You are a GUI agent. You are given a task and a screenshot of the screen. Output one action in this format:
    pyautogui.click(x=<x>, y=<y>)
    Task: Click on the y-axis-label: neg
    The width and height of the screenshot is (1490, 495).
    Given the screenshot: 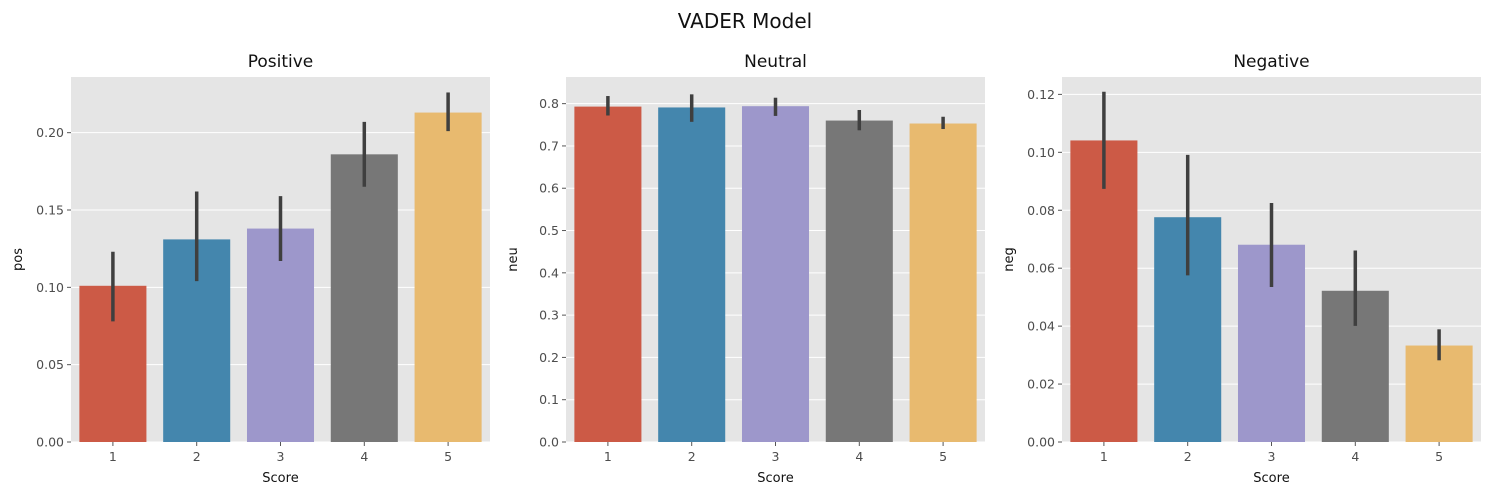 What is the action you would take?
    pyautogui.click(x=1009, y=259)
    